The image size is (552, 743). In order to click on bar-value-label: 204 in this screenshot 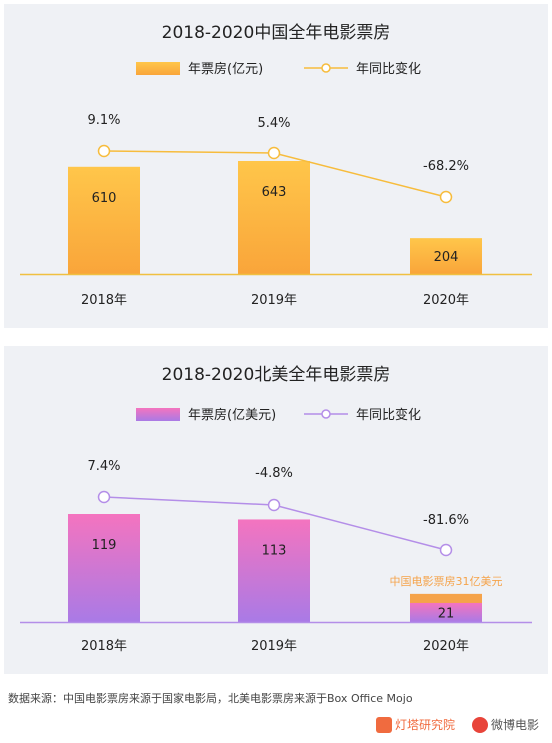, I will do `click(446, 257)`.